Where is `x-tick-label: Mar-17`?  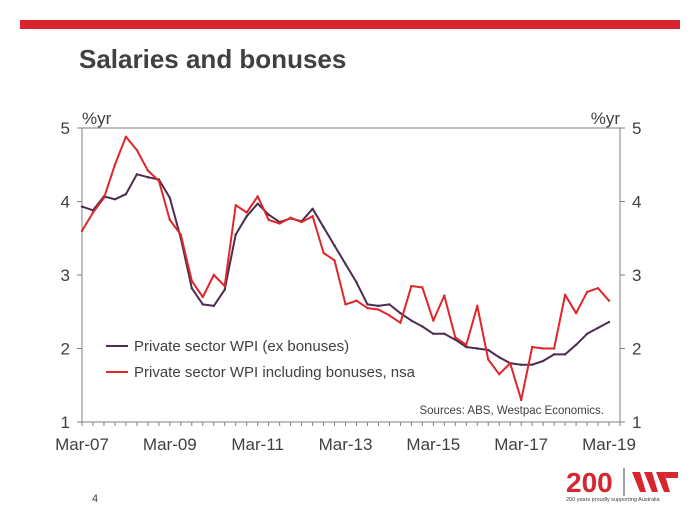 x-tick-label: Mar-17 is located at coordinates (521, 444).